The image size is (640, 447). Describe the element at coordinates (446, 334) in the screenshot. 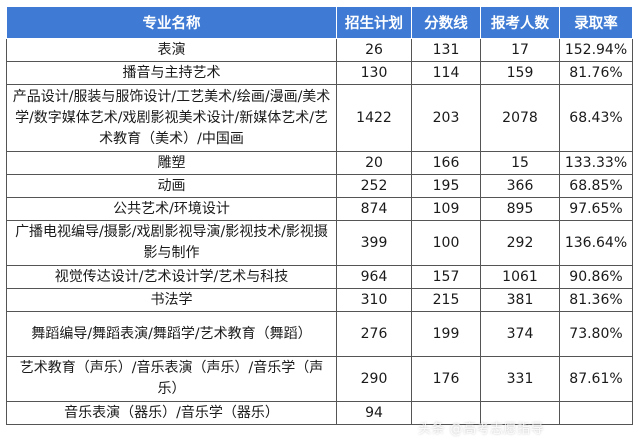

I see `score-cell: 199` at that location.